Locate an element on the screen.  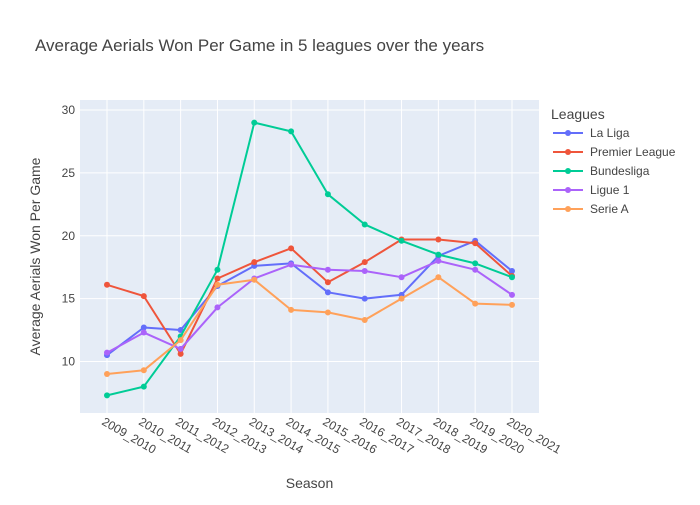
x-axis-title: Season is located at coordinates (309, 483).